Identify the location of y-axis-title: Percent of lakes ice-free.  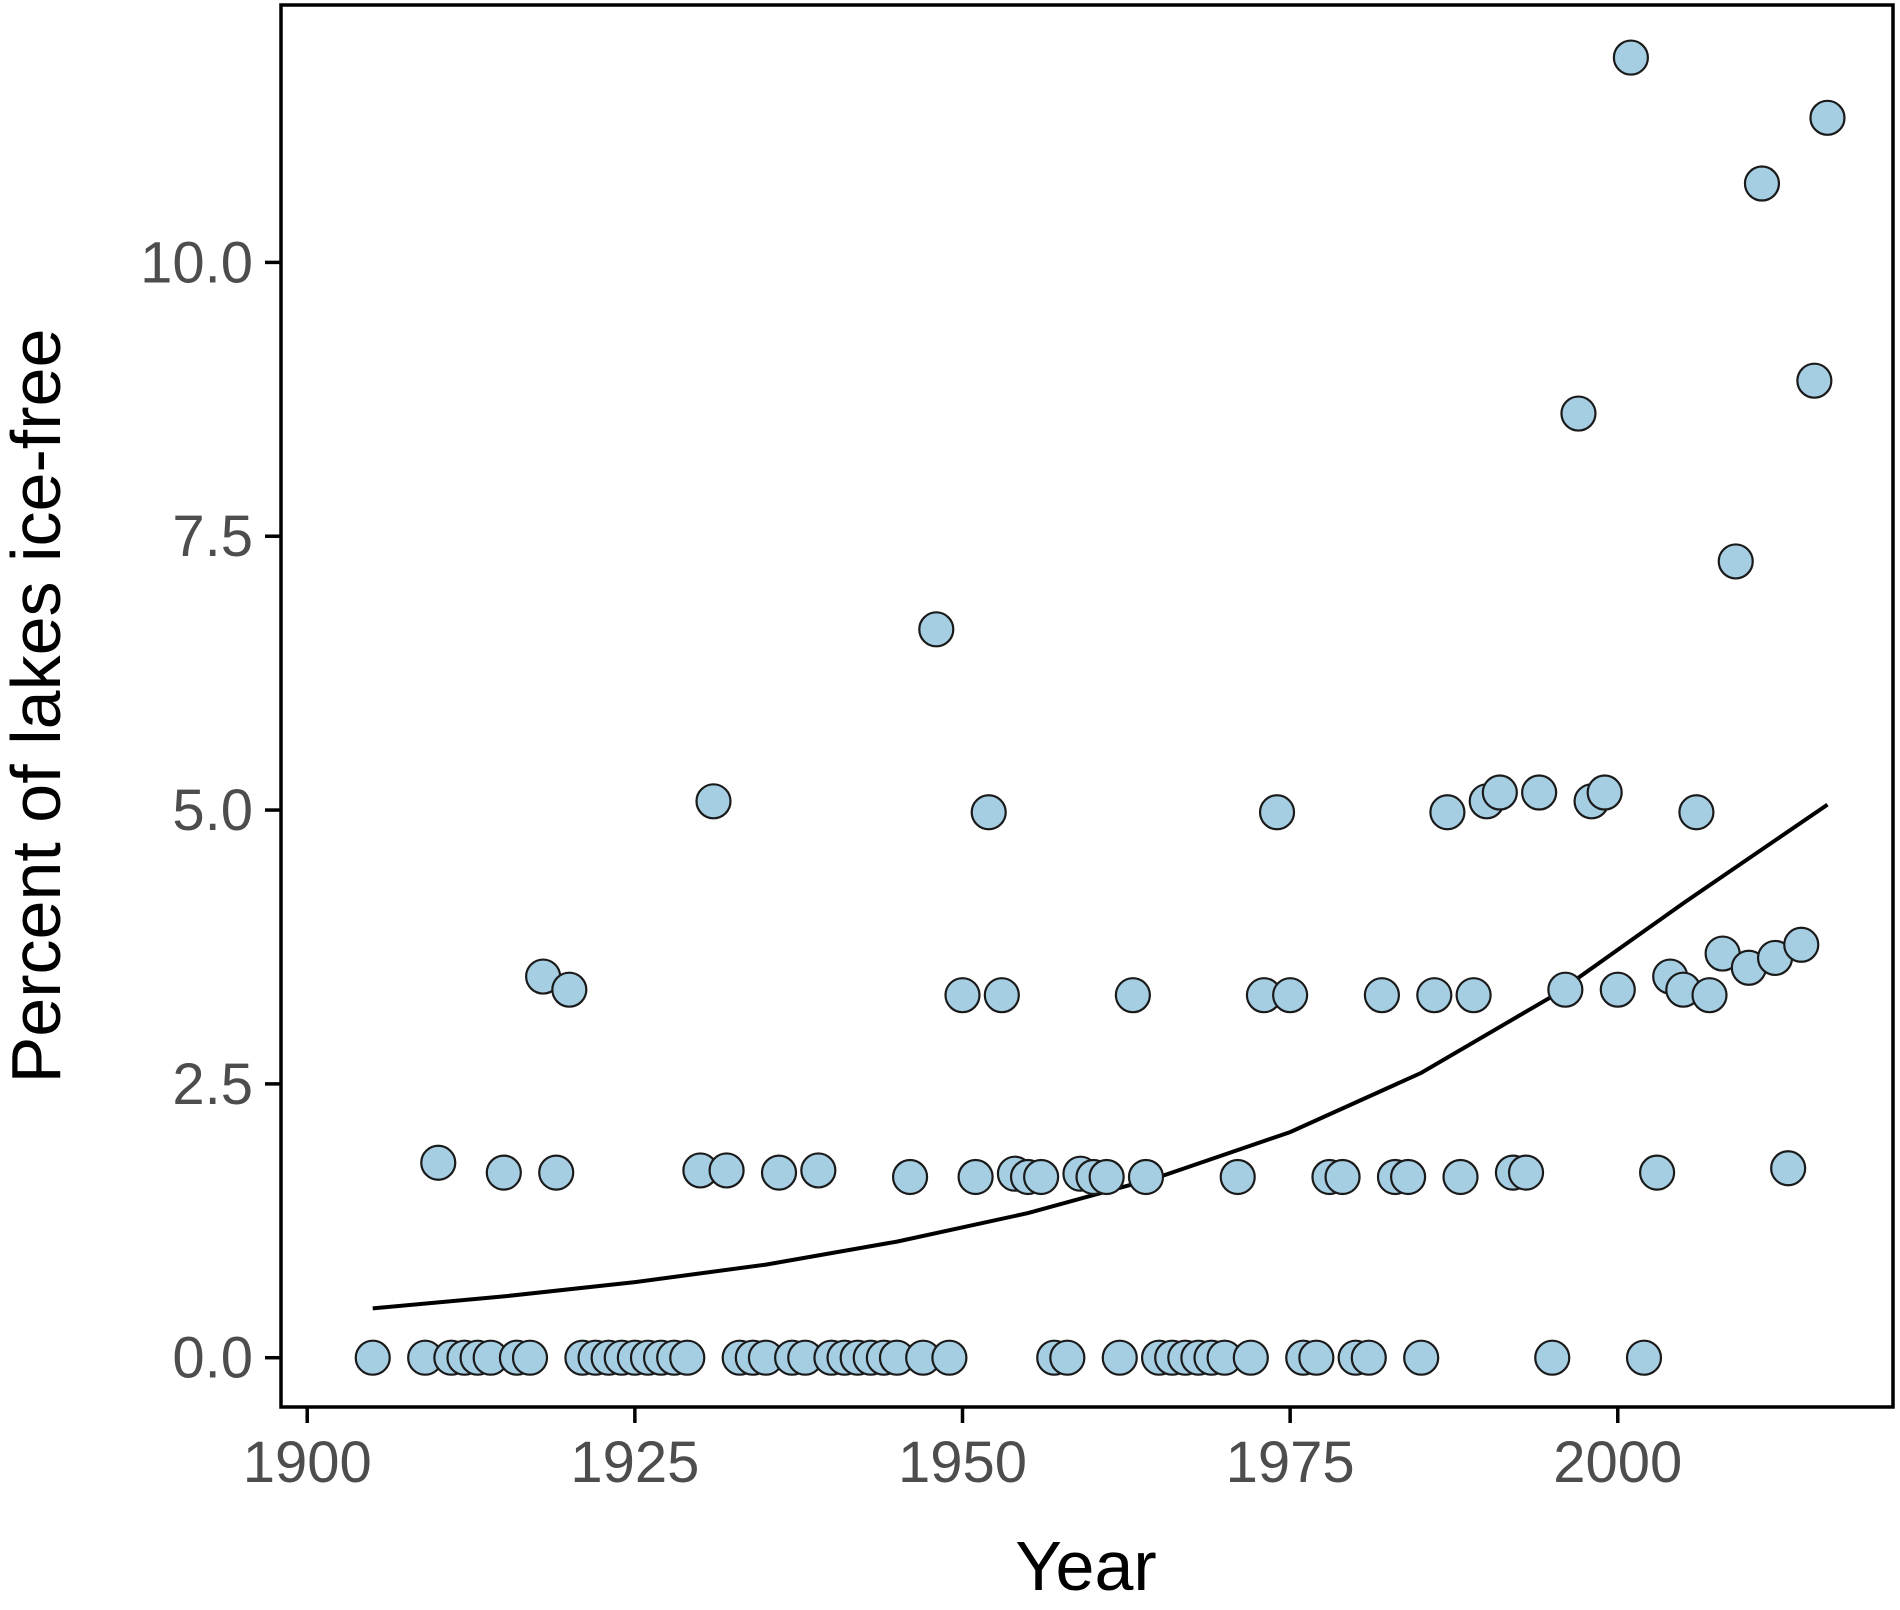
(37, 706).